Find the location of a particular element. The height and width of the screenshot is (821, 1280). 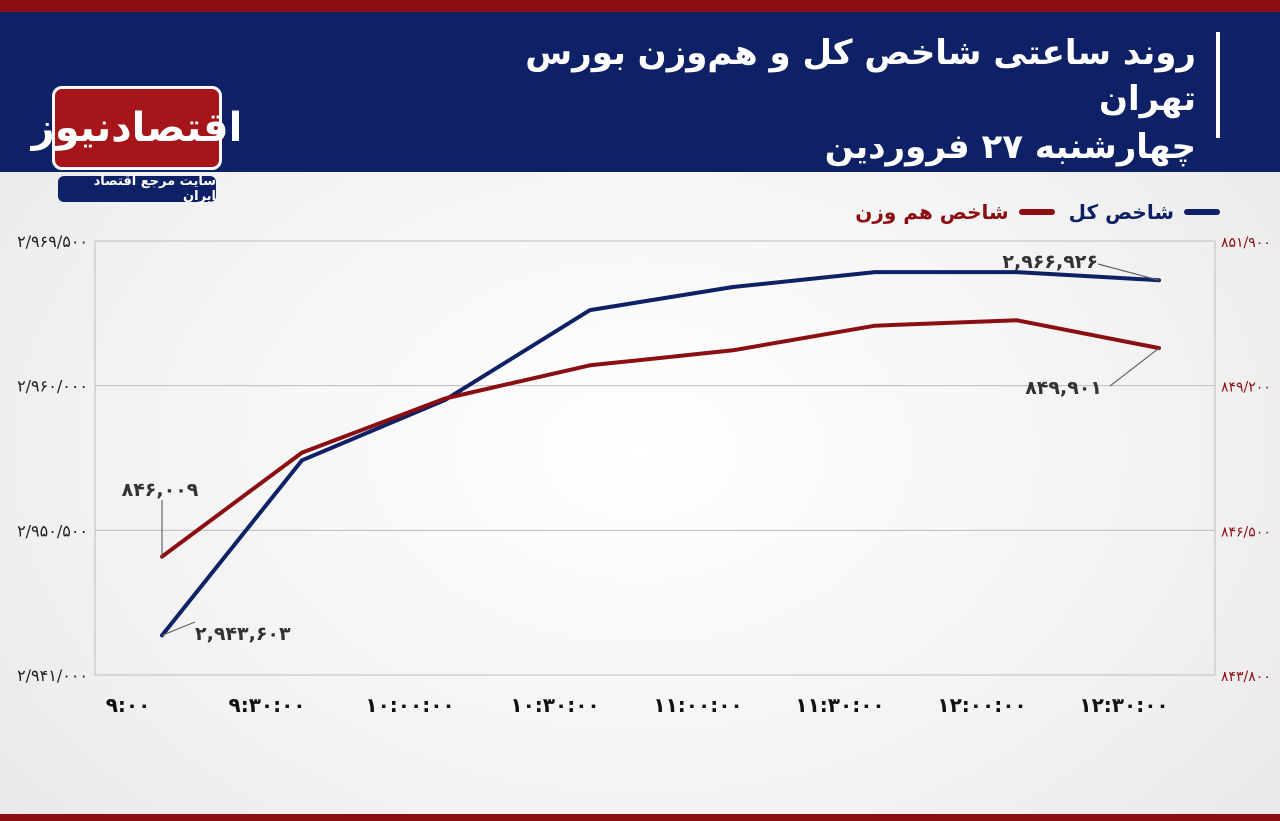

right-axis-tick-label: ۸۵۱/۹۰۰ is located at coordinates (1246, 243).